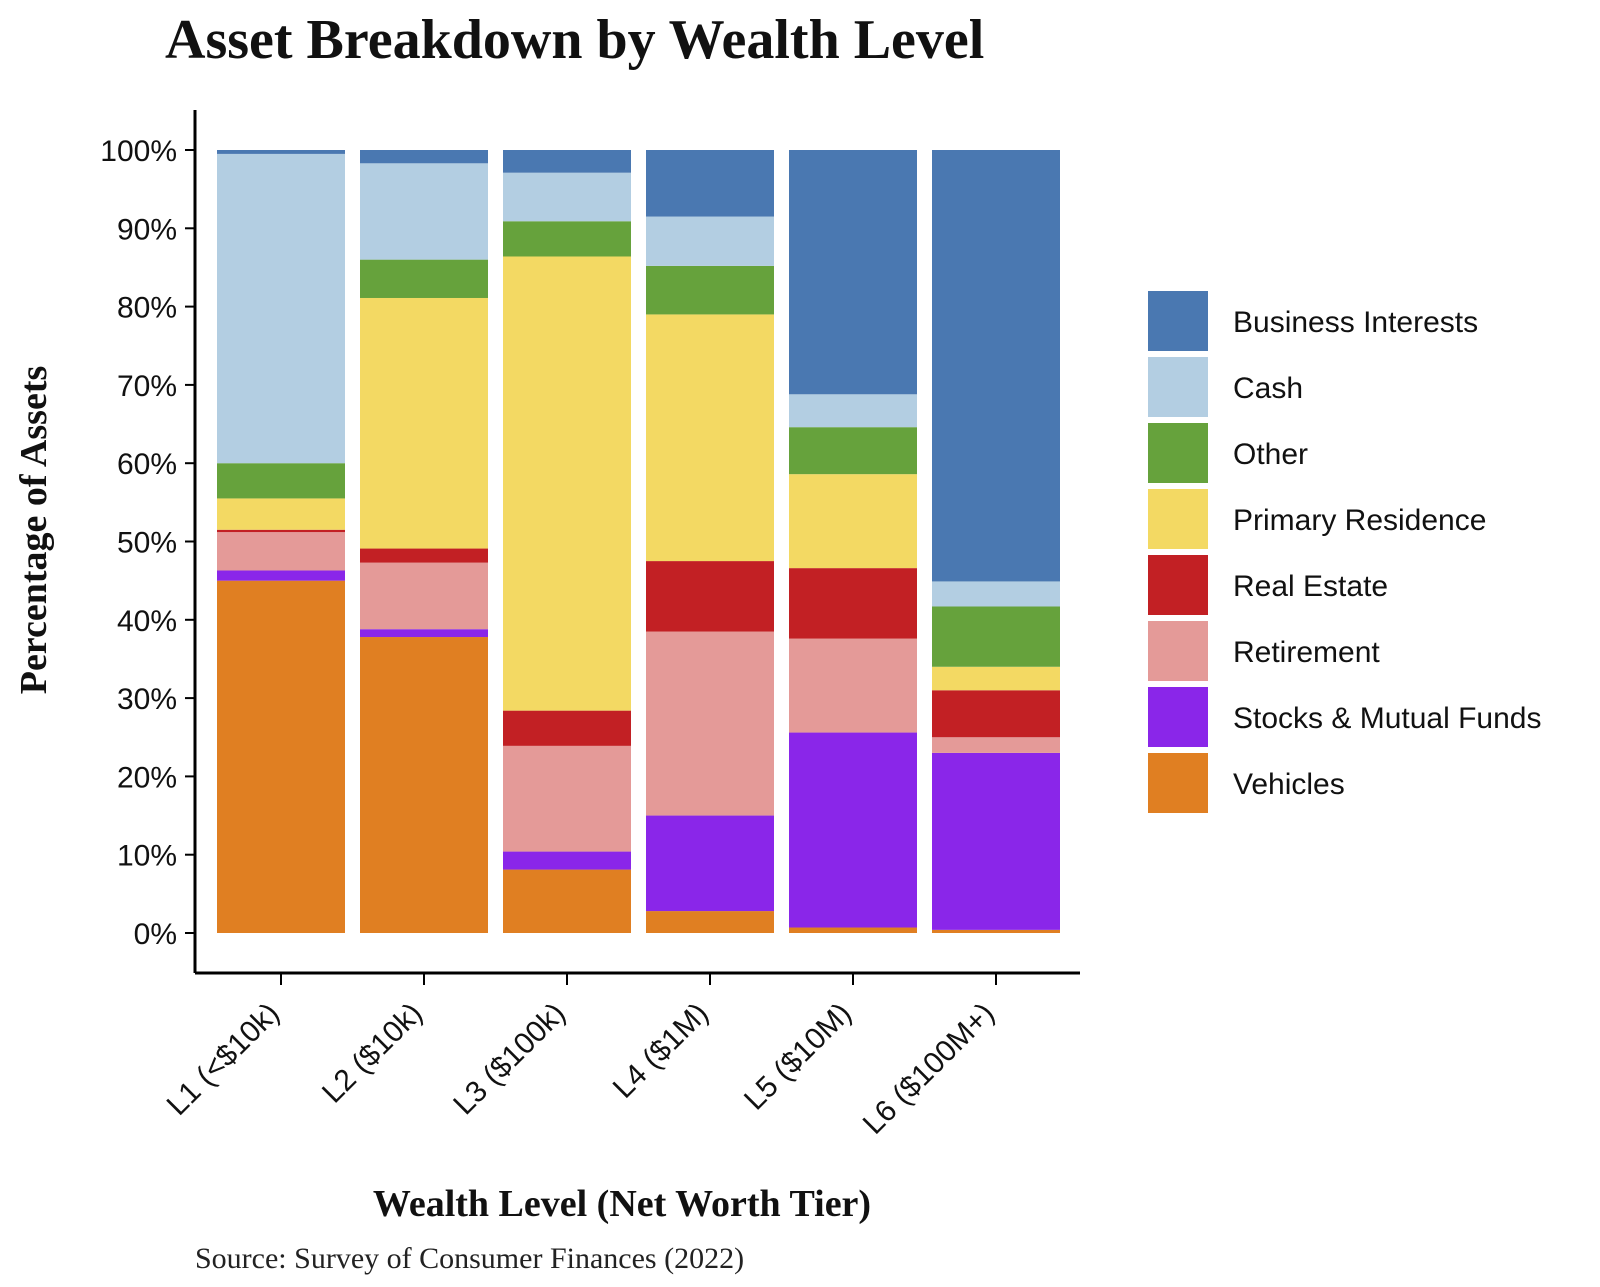 The image size is (1600, 1287). Describe the element at coordinates (372, 1053) in the screenshot. I see `x-tick-label: L2 ($10k)` at that location.